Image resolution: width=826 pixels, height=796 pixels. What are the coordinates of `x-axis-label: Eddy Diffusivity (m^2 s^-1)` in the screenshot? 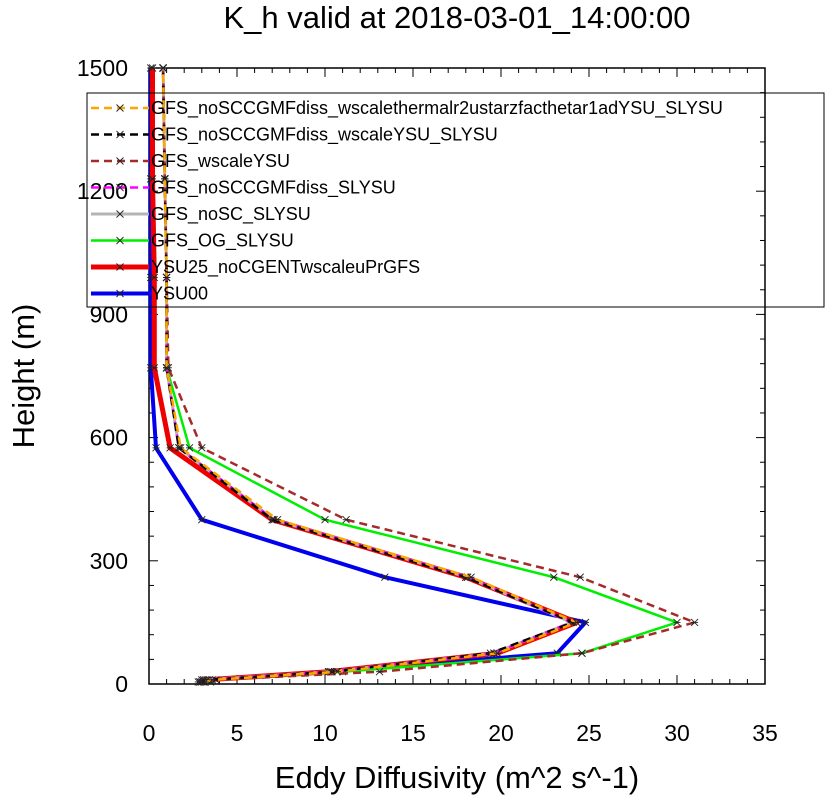 It's located at (457, 777).